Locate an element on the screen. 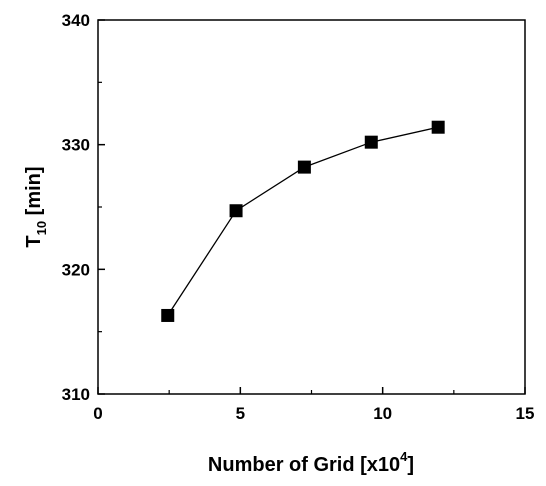  x-tick-label: 5 is located at coordinates (240, 413).